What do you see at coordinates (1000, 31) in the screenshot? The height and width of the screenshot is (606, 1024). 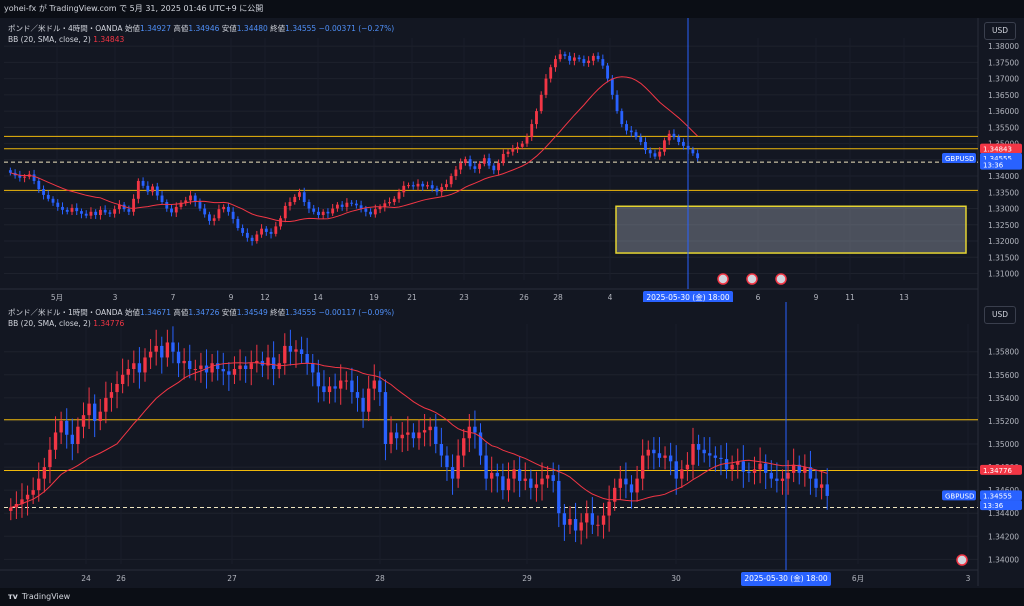 I see `currency-button-4h: USD` at bounding box center [1000, 31].